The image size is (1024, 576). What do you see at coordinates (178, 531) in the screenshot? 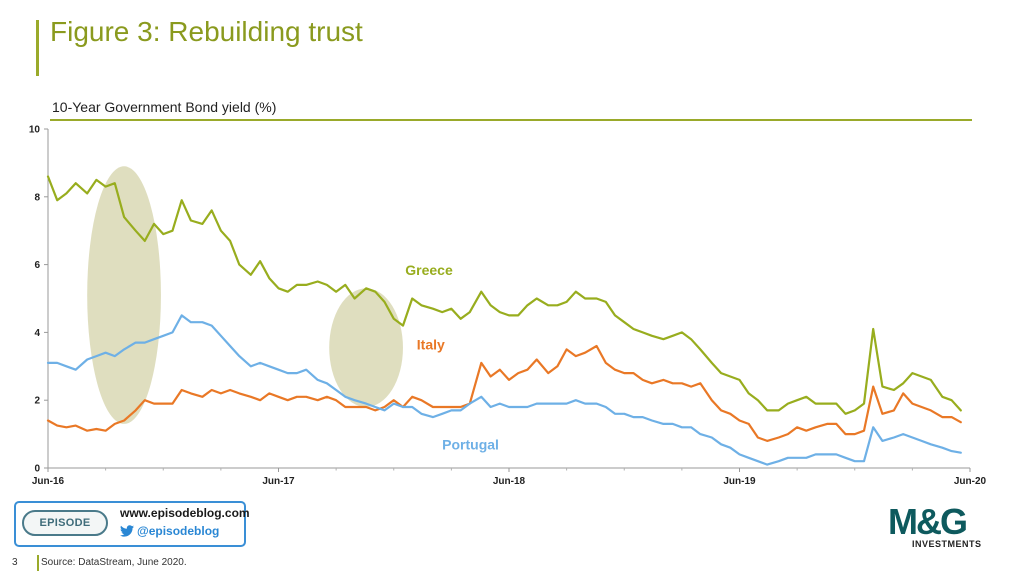
I see `twitter-handle-text: @episodeblog` at bounding box center [178, 531].